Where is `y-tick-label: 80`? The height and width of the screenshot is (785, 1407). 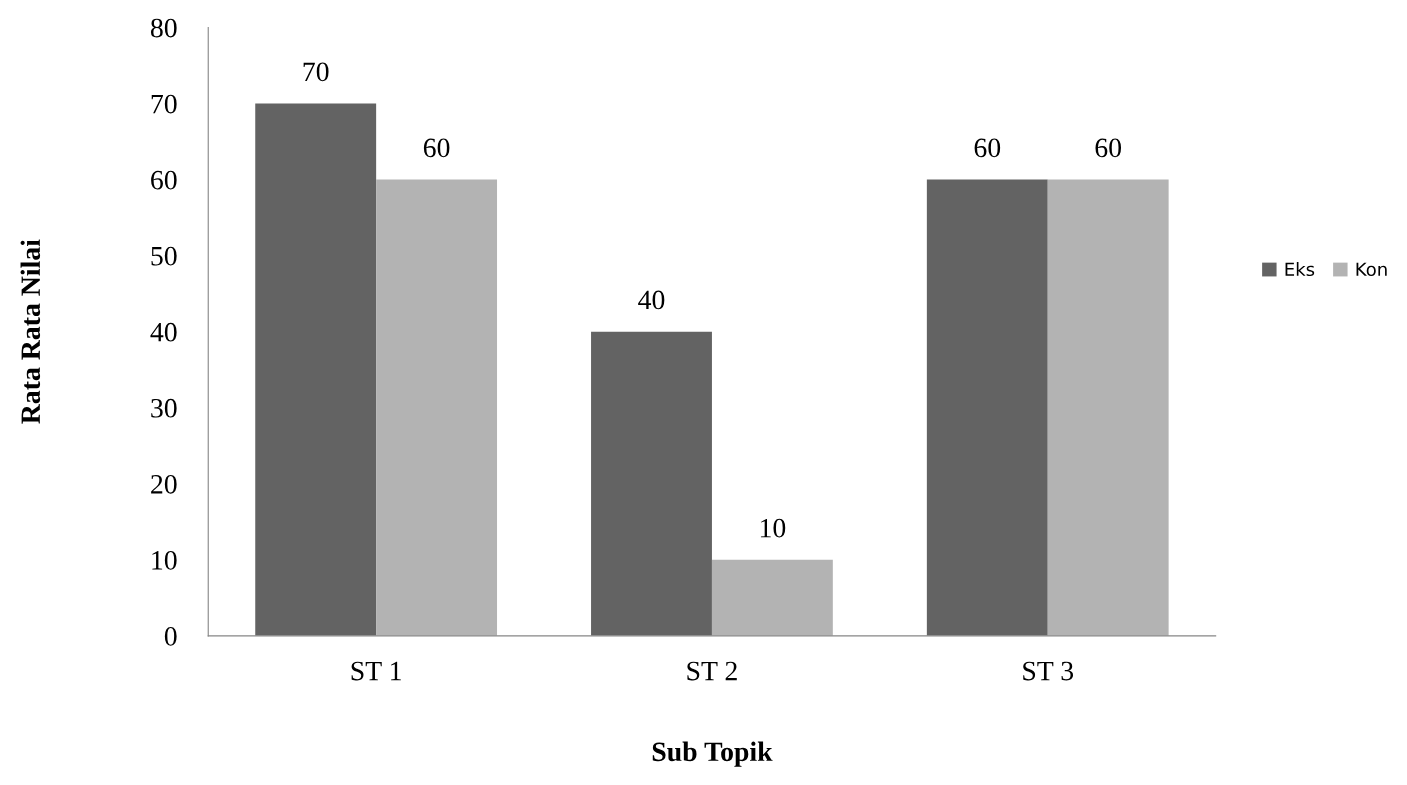
y-tick-label: 80 is located at coordinates (163, 28).